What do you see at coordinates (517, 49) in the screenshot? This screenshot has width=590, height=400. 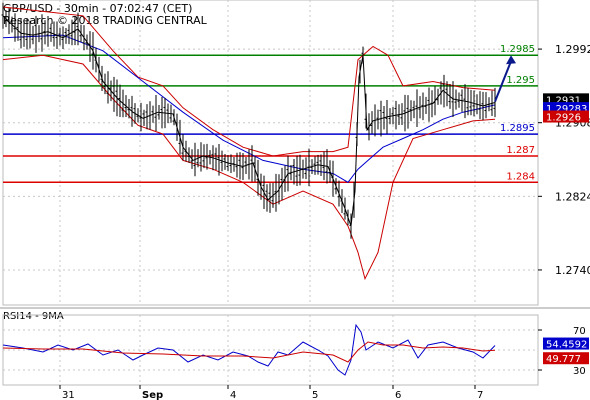 I see `level-label: 1.2985` at bounding box center [517, 49].